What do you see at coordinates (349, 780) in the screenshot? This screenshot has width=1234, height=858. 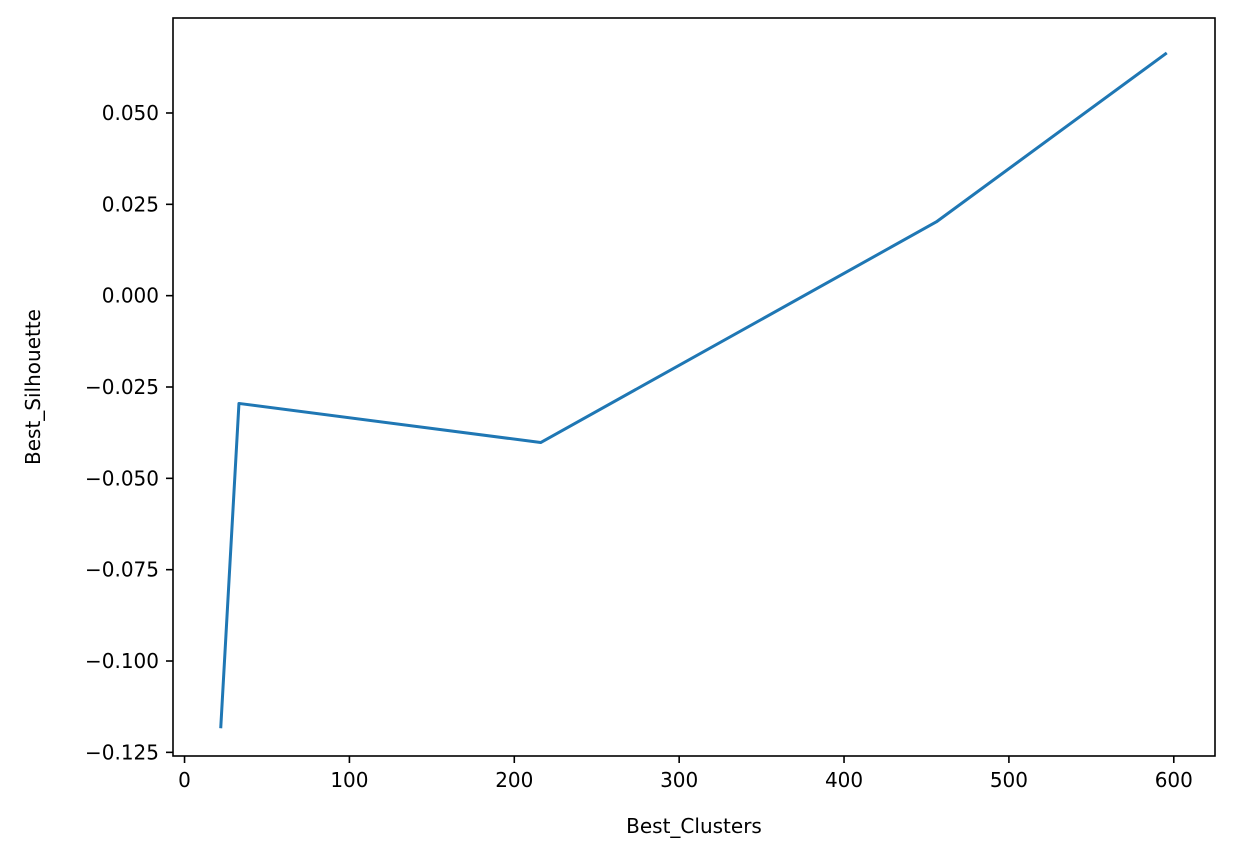 I see `x-tick-label: 100` at bounding box center [349, 780].